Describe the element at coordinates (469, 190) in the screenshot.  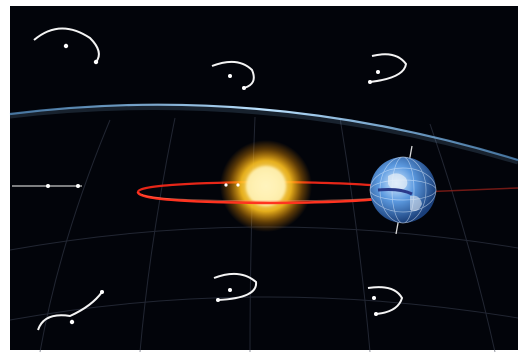
I see `earth-sun-line` at that location.